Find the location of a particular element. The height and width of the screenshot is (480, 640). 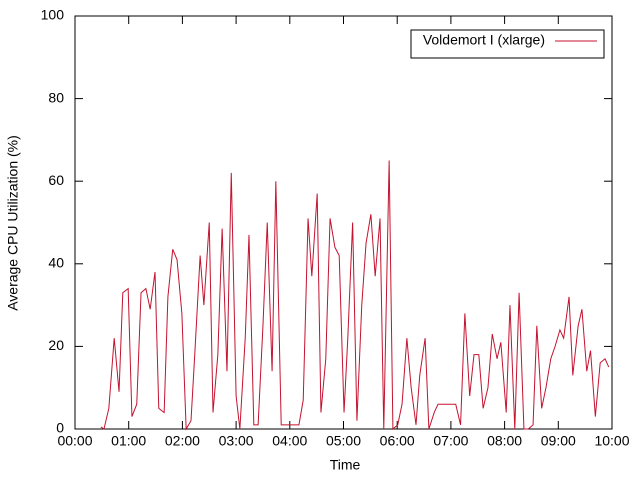

x-tick-label: 06:00 is located at coordinates (397, 441).